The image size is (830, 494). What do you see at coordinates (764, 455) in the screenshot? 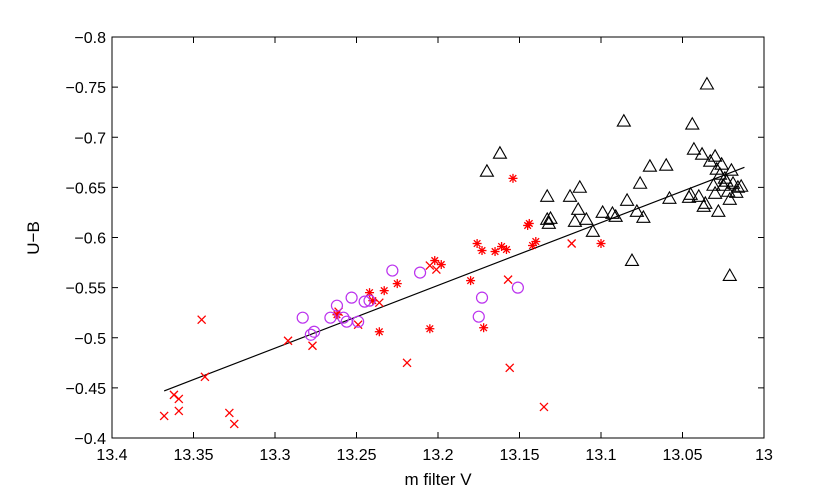
I see `x-tick-label: 13` at bounding box center [764, 455].